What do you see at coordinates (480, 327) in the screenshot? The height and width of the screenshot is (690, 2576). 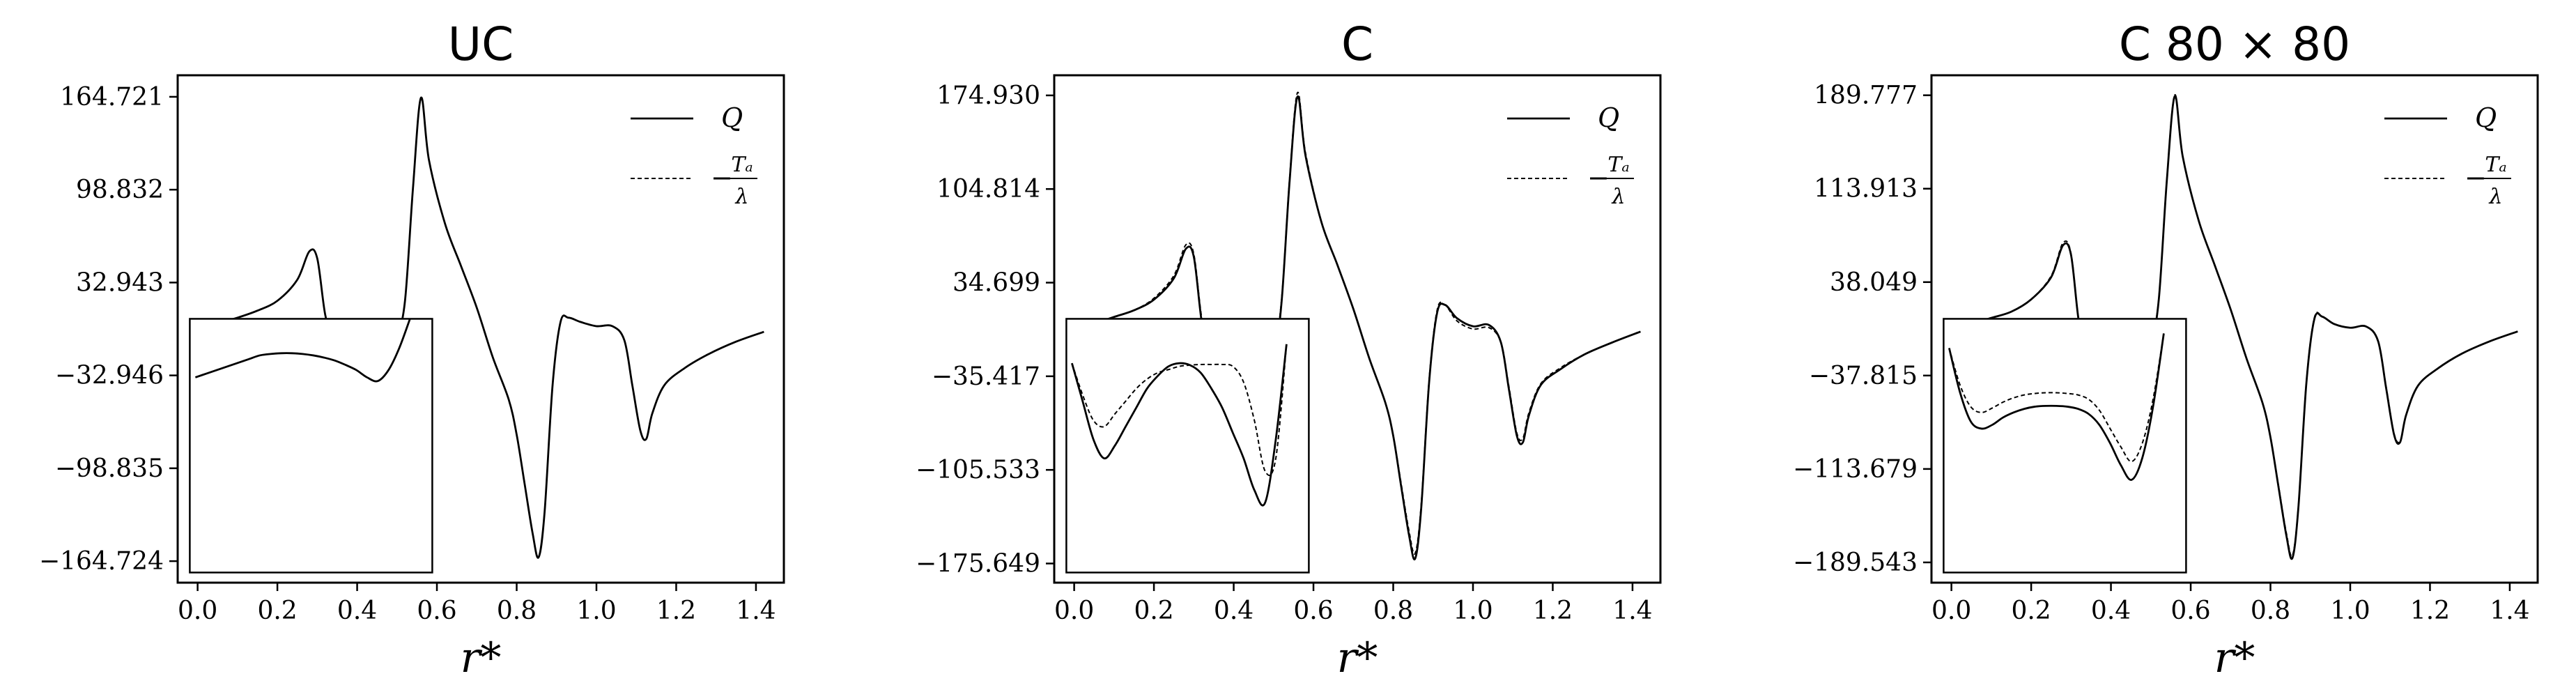 I see `series-line-q` at bounding box center [480, 327].